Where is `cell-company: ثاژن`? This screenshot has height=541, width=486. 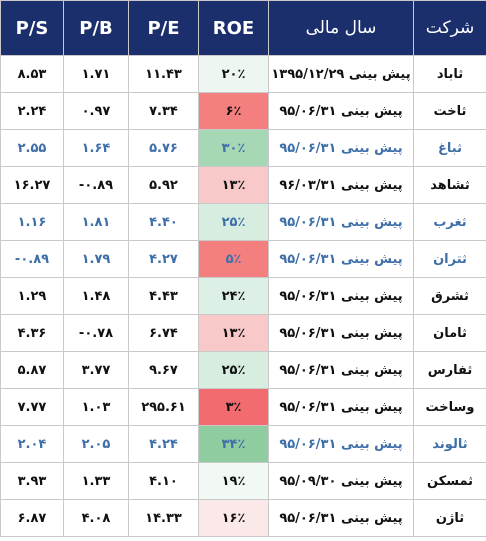
cell-company: ثاژن is located at coordinates (449, 518).